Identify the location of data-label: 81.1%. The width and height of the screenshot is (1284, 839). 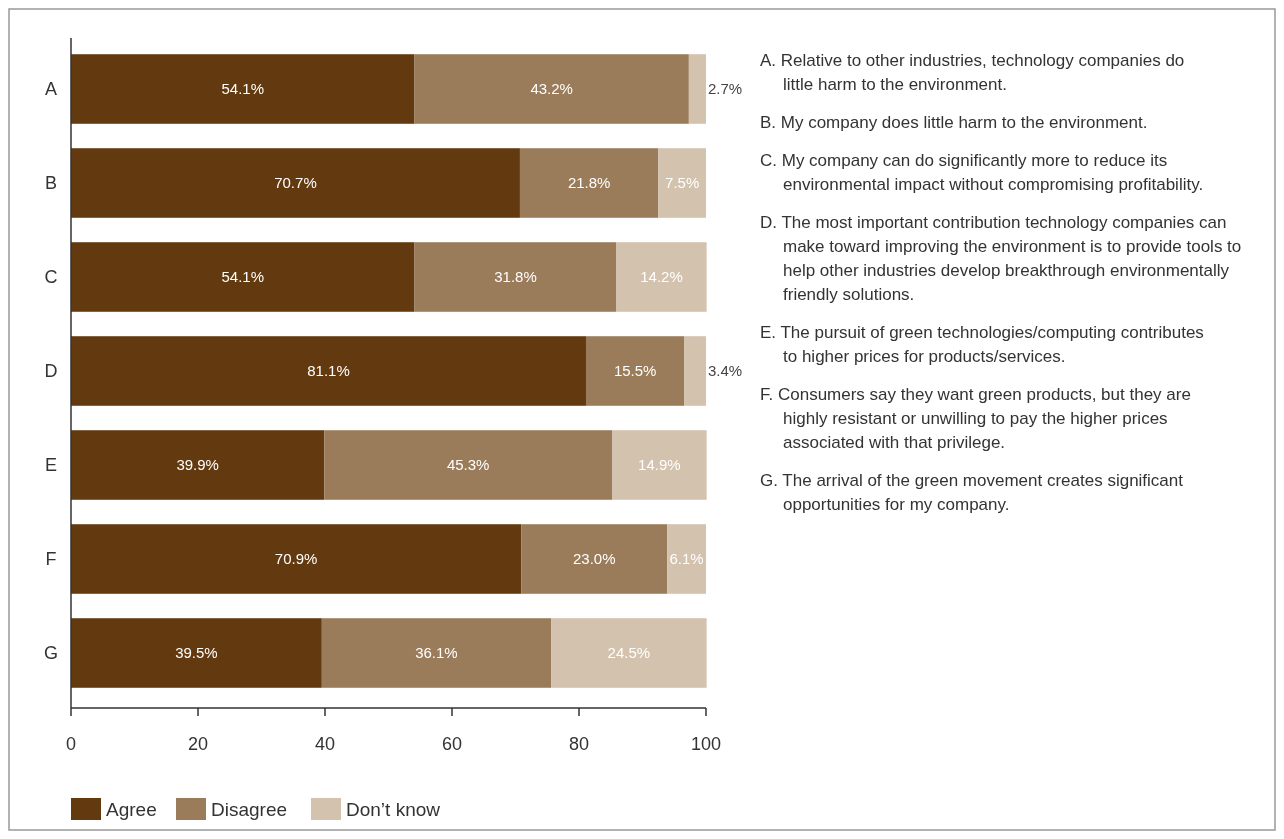
(328, 371).